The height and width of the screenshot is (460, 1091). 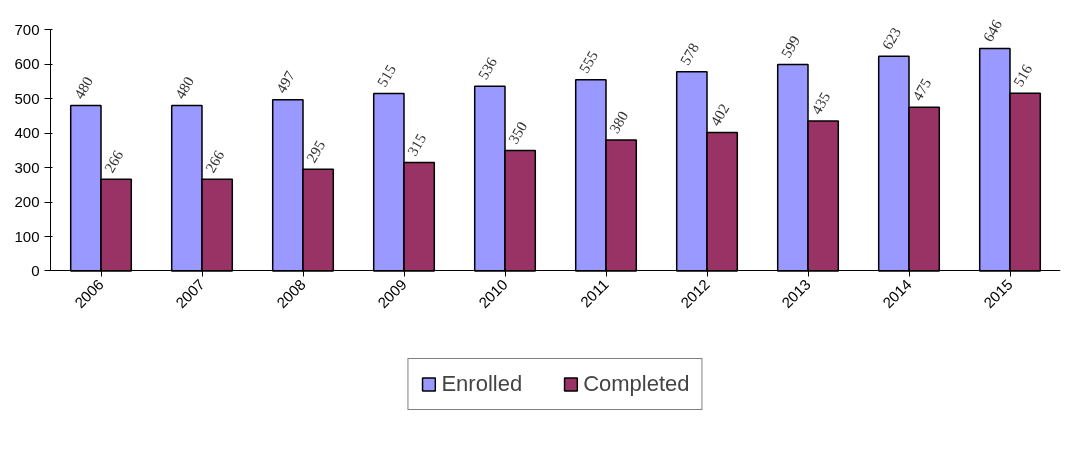 I want to click on data-label: 536, so click(x=487, y=68).